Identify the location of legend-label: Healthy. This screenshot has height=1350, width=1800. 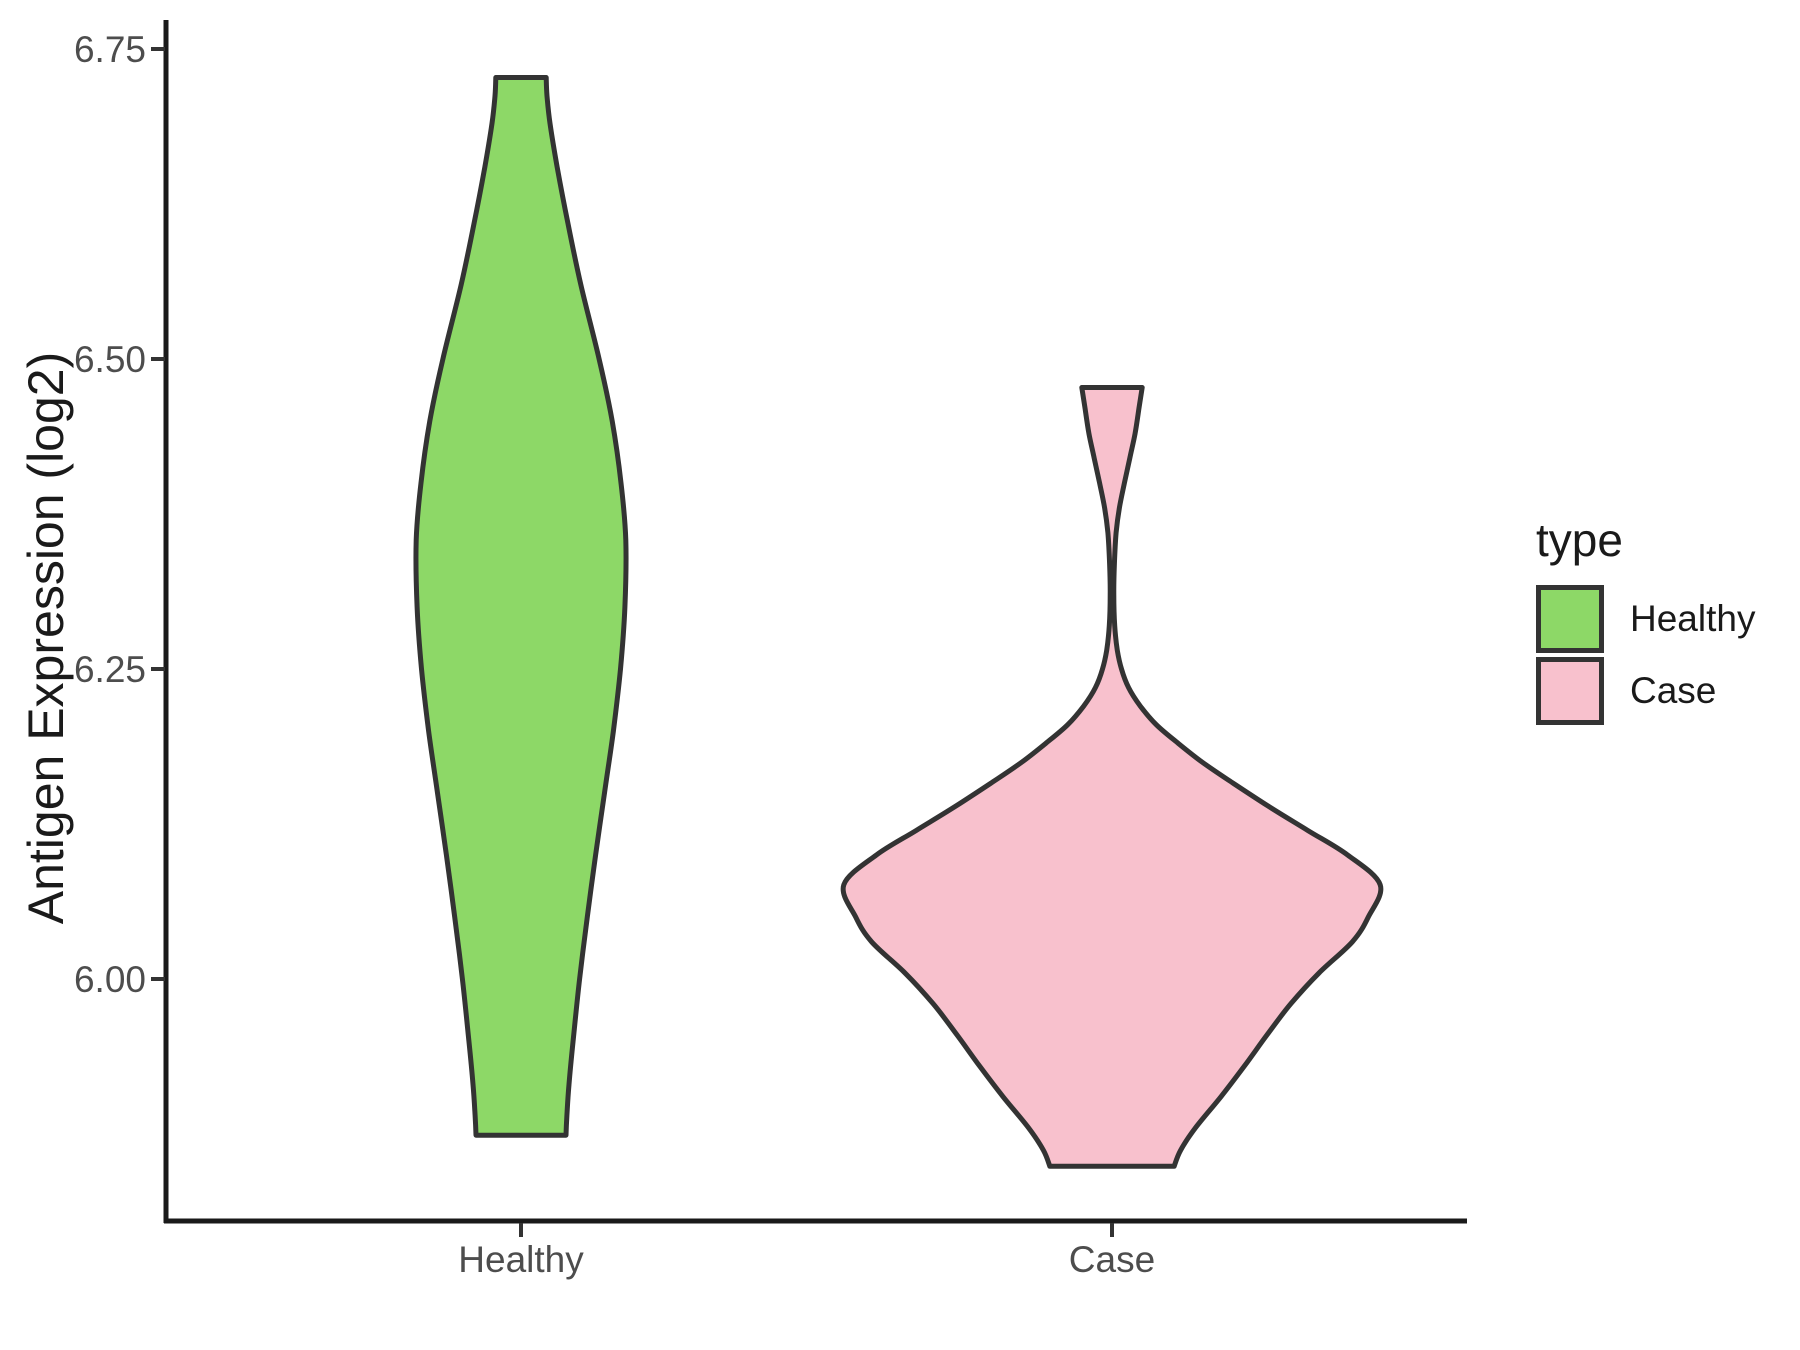
(1693, 618).